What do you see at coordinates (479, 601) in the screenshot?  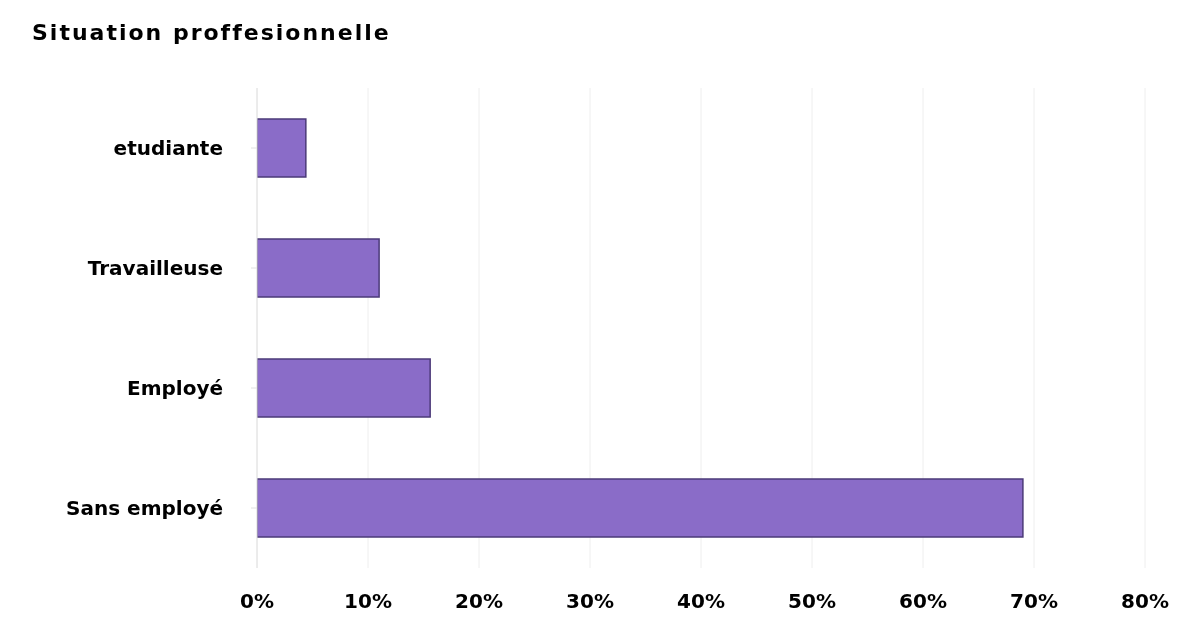 I see `x-tick-label: 20%` at bounding box center [479, 601].